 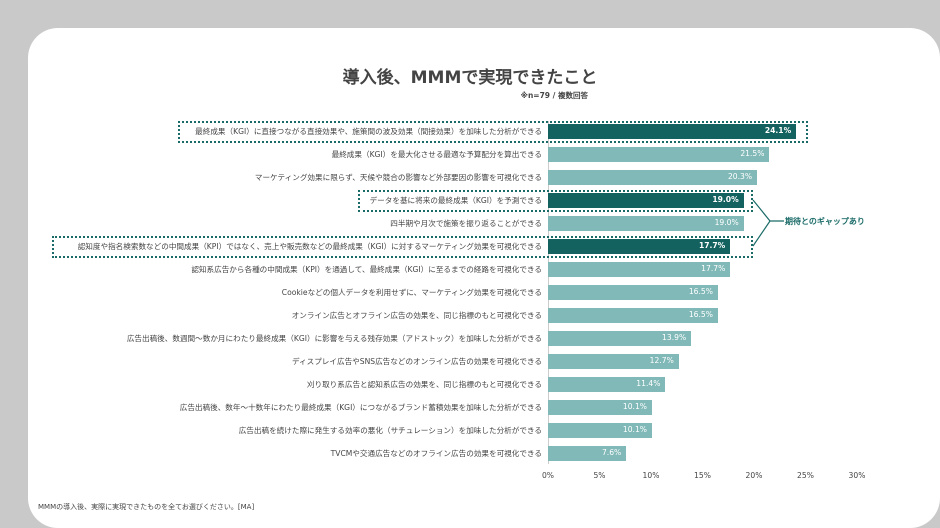 I want to click on data-label: 7.6%, so click(x=611, y=452).